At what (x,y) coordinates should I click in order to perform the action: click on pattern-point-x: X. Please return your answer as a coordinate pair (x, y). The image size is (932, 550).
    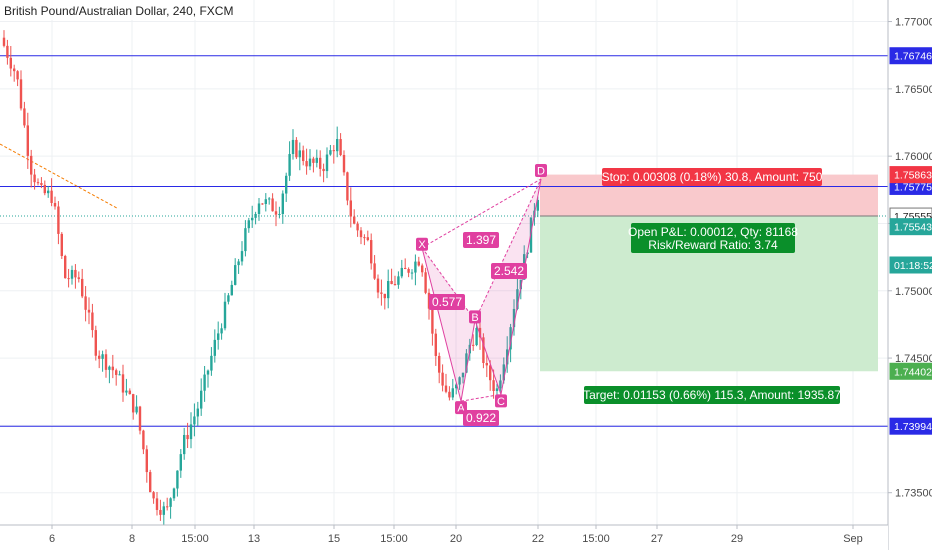
    Looking at the image, I should click on (422, 244).